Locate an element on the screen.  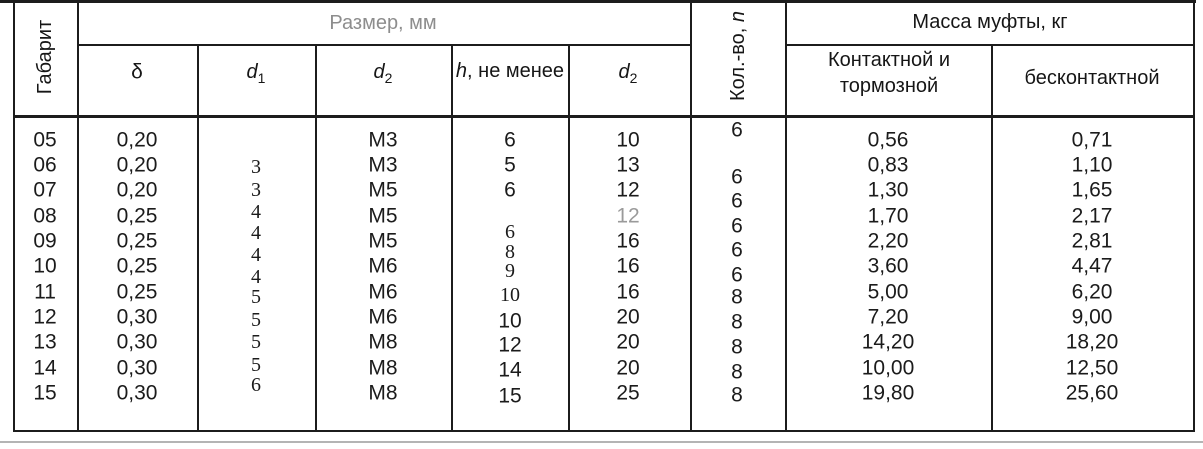
table-cell-mass_contactless: 9,00 is located at coordinates (1092, 317).